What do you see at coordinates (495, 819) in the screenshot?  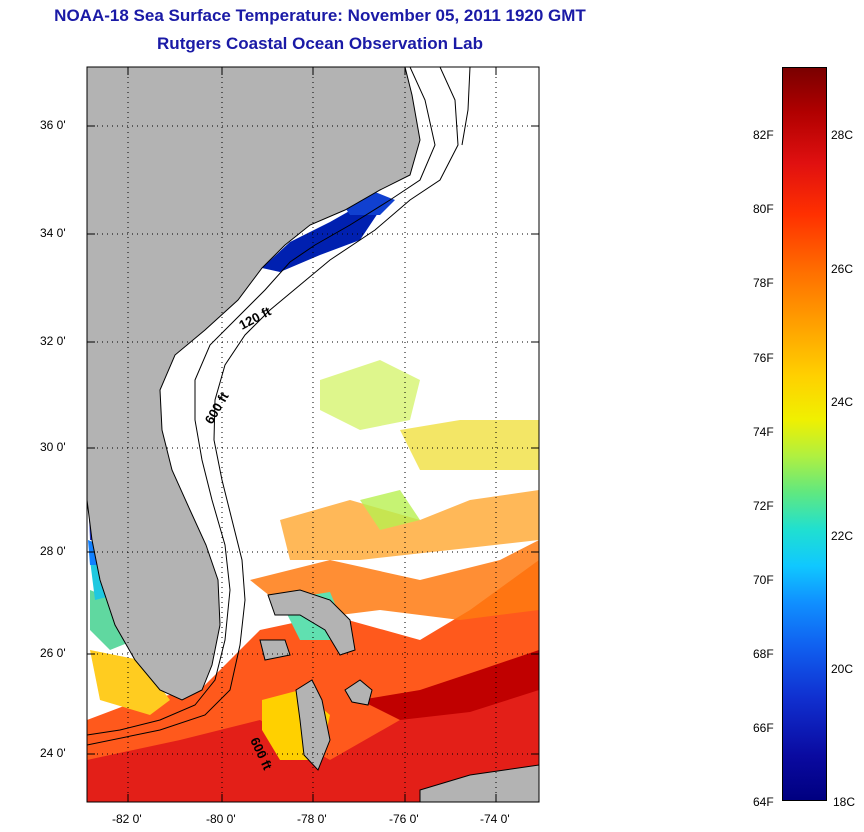 I see `lon-label-74: -74 0'` at bounding box center [495, 819].